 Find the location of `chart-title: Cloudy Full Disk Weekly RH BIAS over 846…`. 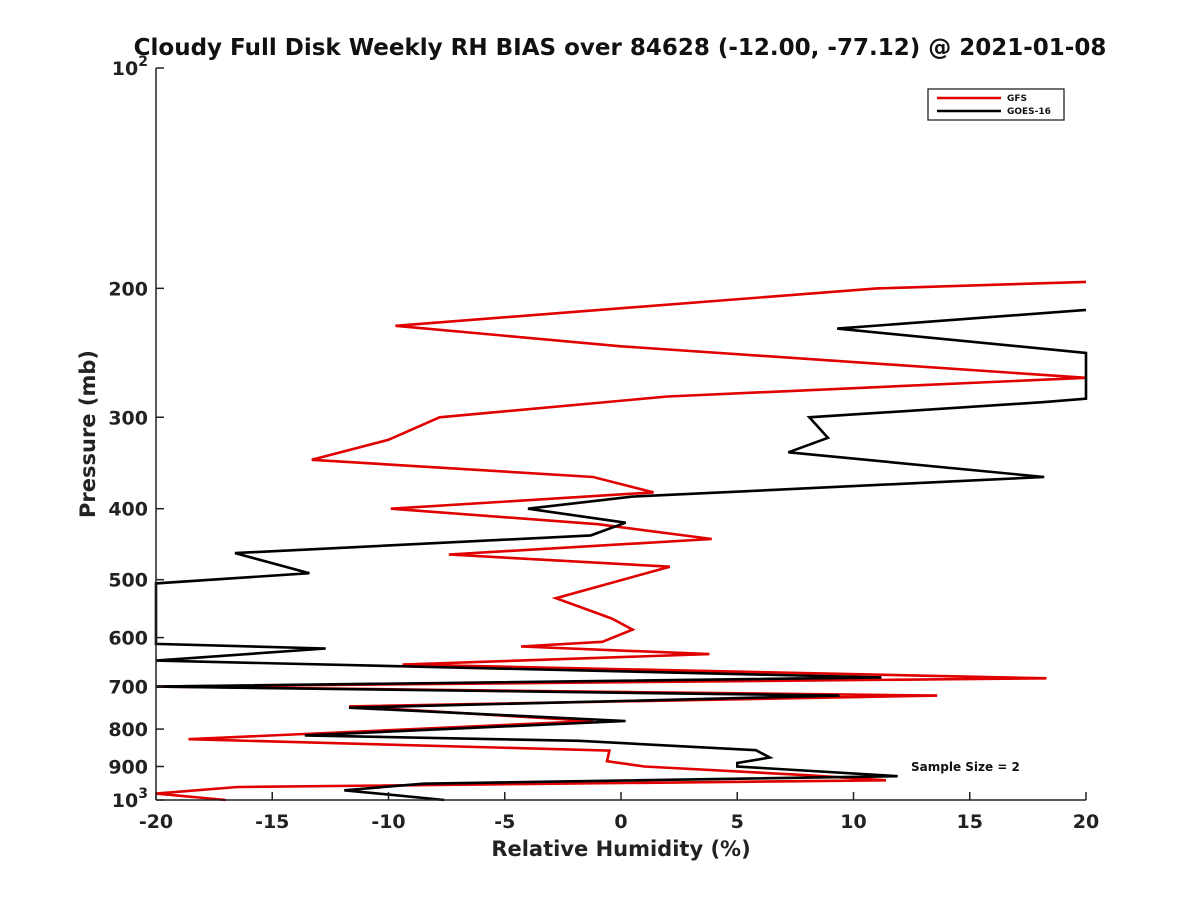

chart-title: Cloudy Full Disk Weekly RH BIAS over 846… is located at coordinates (620, 48).